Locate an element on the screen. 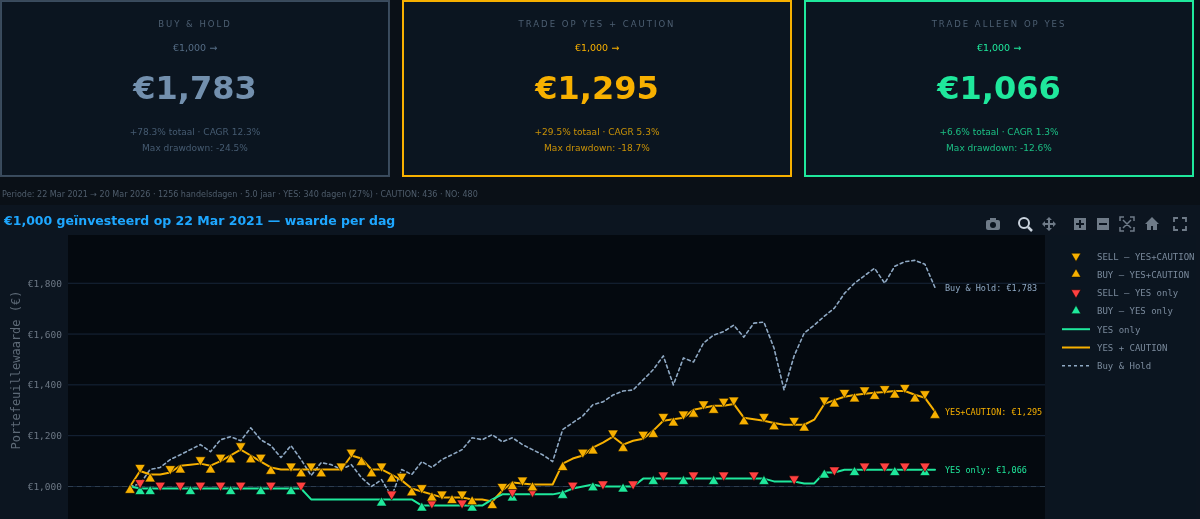  legend-label: SELL — YES+CAUTION is located at coordinates (1146, 256).